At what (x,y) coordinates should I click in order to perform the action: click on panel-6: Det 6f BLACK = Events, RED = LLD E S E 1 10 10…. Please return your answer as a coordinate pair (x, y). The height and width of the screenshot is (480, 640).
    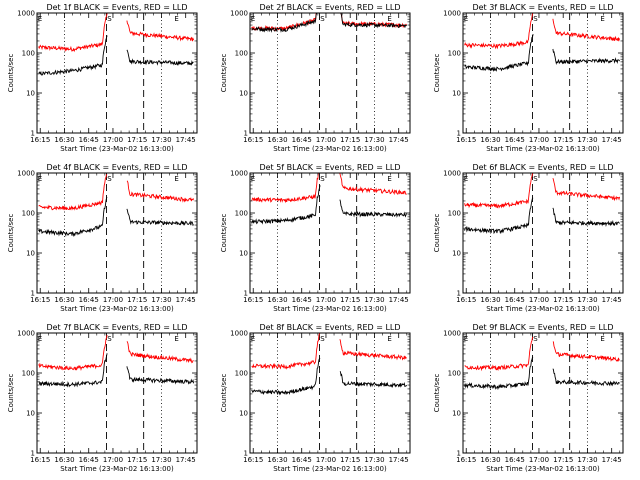
    Looking at the image, I should click on (528, 238).